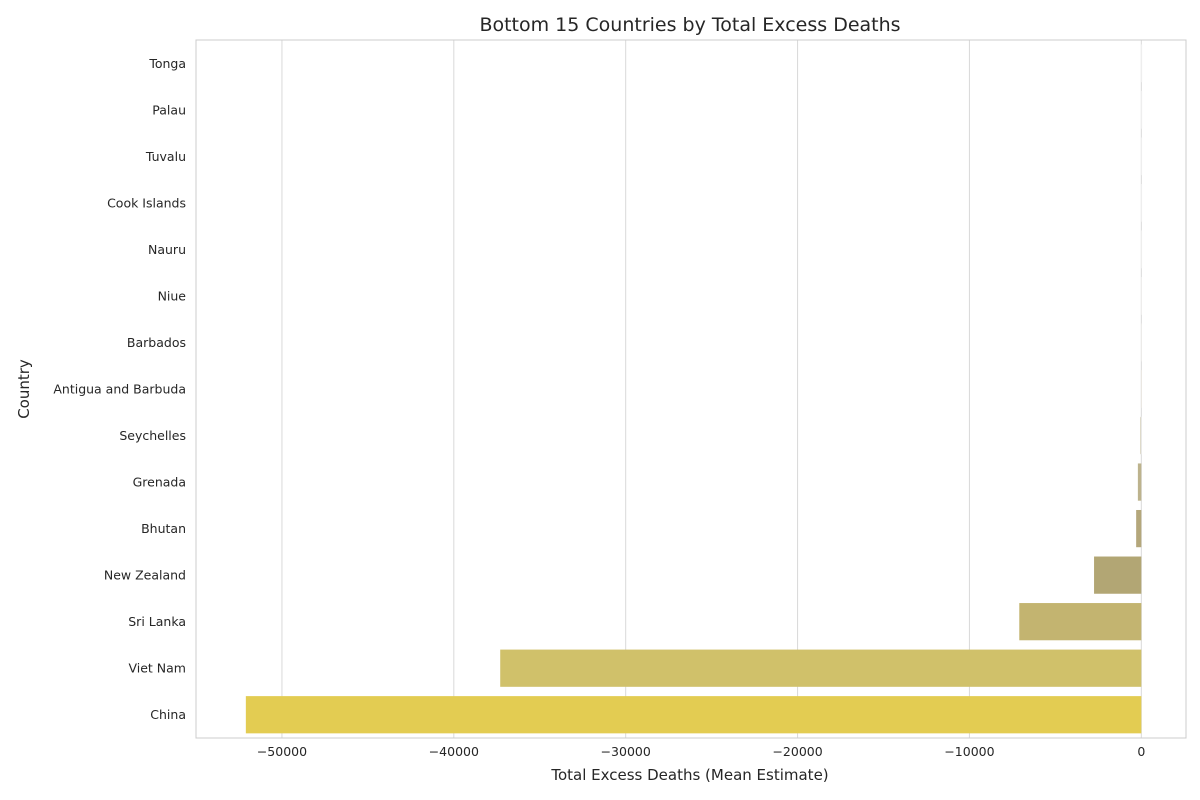 The width and height of the screenshot is (1200, 800). What do you see at coordinates (969, 751) in the screenshot?
I see `x-tick-label: −10000` at bounding box center [969, 751].